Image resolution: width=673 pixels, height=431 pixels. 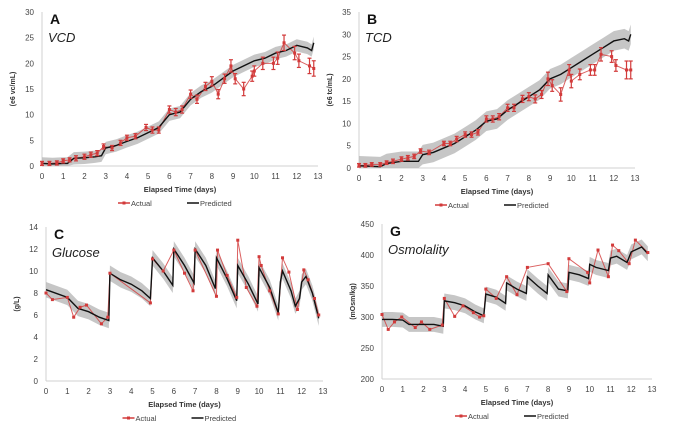 What do you see at coordinates (29, 12) in the screenshot?
I see `y-tick-label: 30` at bounding box center [29, 12].